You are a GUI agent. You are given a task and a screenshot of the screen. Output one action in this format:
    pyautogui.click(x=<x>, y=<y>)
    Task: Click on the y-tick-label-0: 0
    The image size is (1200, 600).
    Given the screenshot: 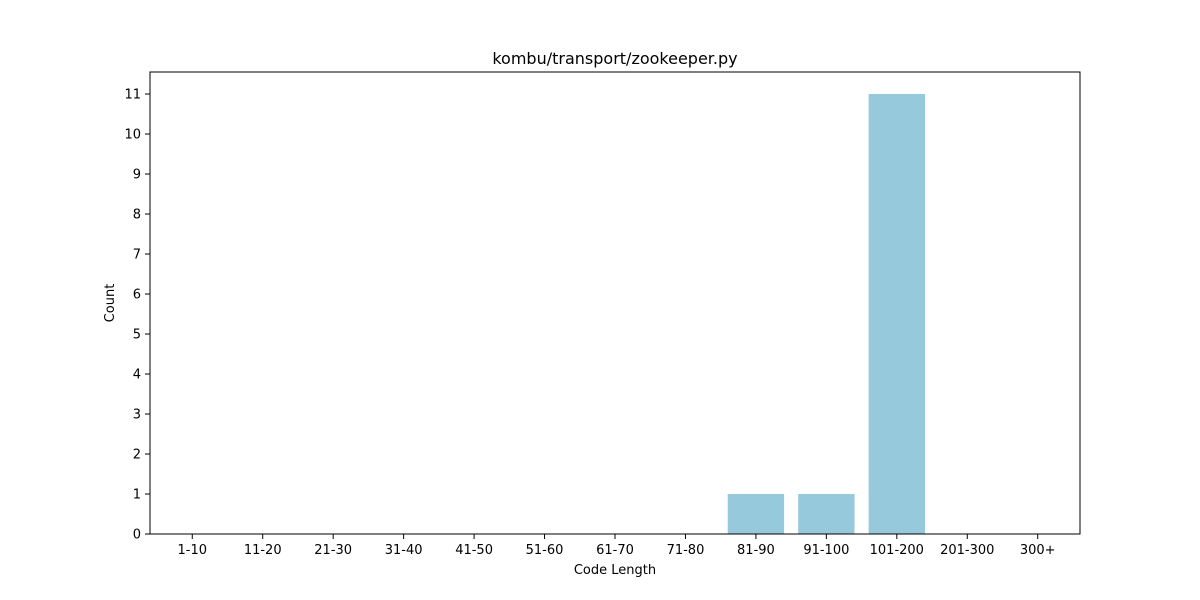 What is the action you would take?
    pyautogui.click(x=137, y=535)
    